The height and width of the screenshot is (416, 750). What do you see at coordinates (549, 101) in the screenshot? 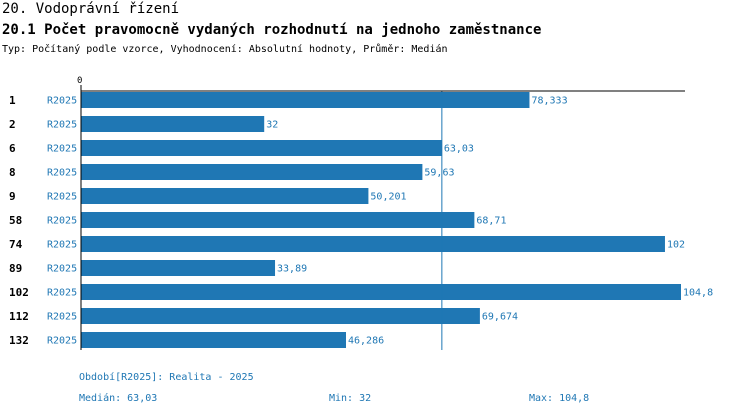
I see `value-label: 78,333` at bounding box center [549, 101].